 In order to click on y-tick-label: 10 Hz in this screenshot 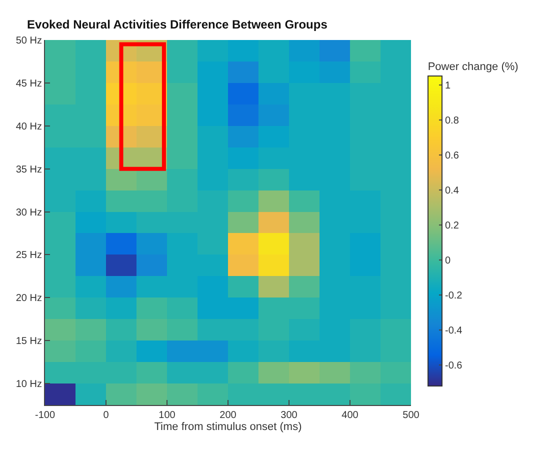, I will do `click(29, 384)`.